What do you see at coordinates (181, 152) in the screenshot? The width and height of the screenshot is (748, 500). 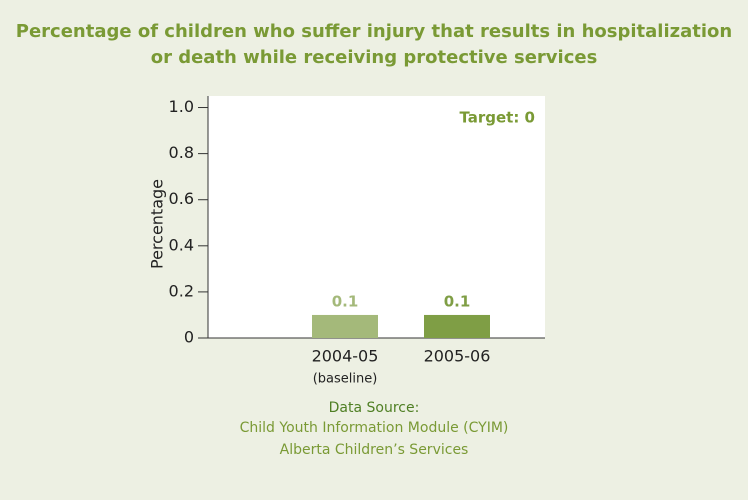 I see `y-tick-label: 0.8` at bounding box center [181, 152].